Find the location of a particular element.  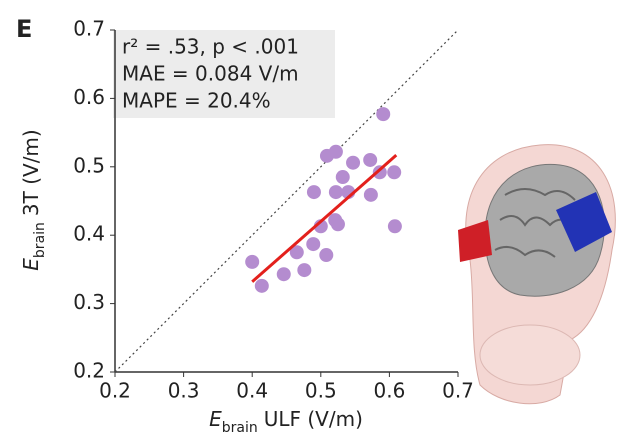

y-label-symbol: E is located at coordinates (31, 264).